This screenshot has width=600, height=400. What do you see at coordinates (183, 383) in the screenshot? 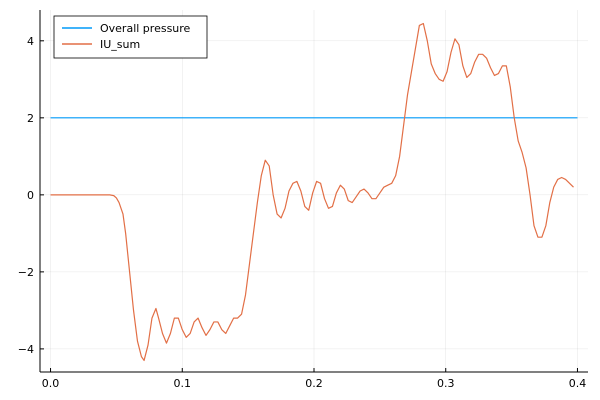
I see `x-tick-label: 0.1` at bounding box center [183, 383].